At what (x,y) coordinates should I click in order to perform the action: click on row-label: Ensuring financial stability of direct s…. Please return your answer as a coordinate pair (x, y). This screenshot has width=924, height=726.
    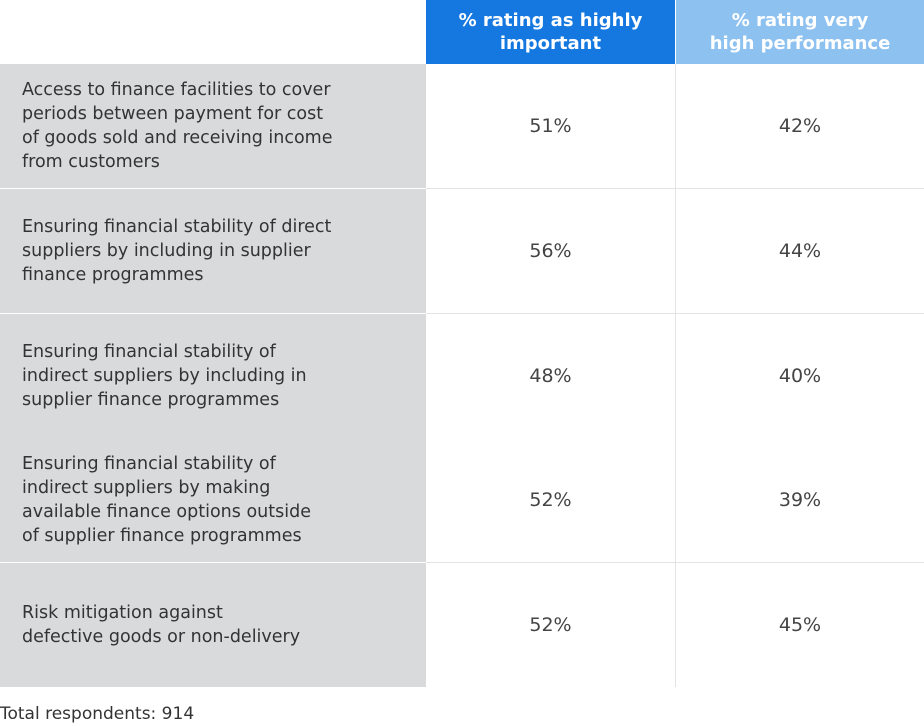
    Looking at the image, I should click on (213, 251).